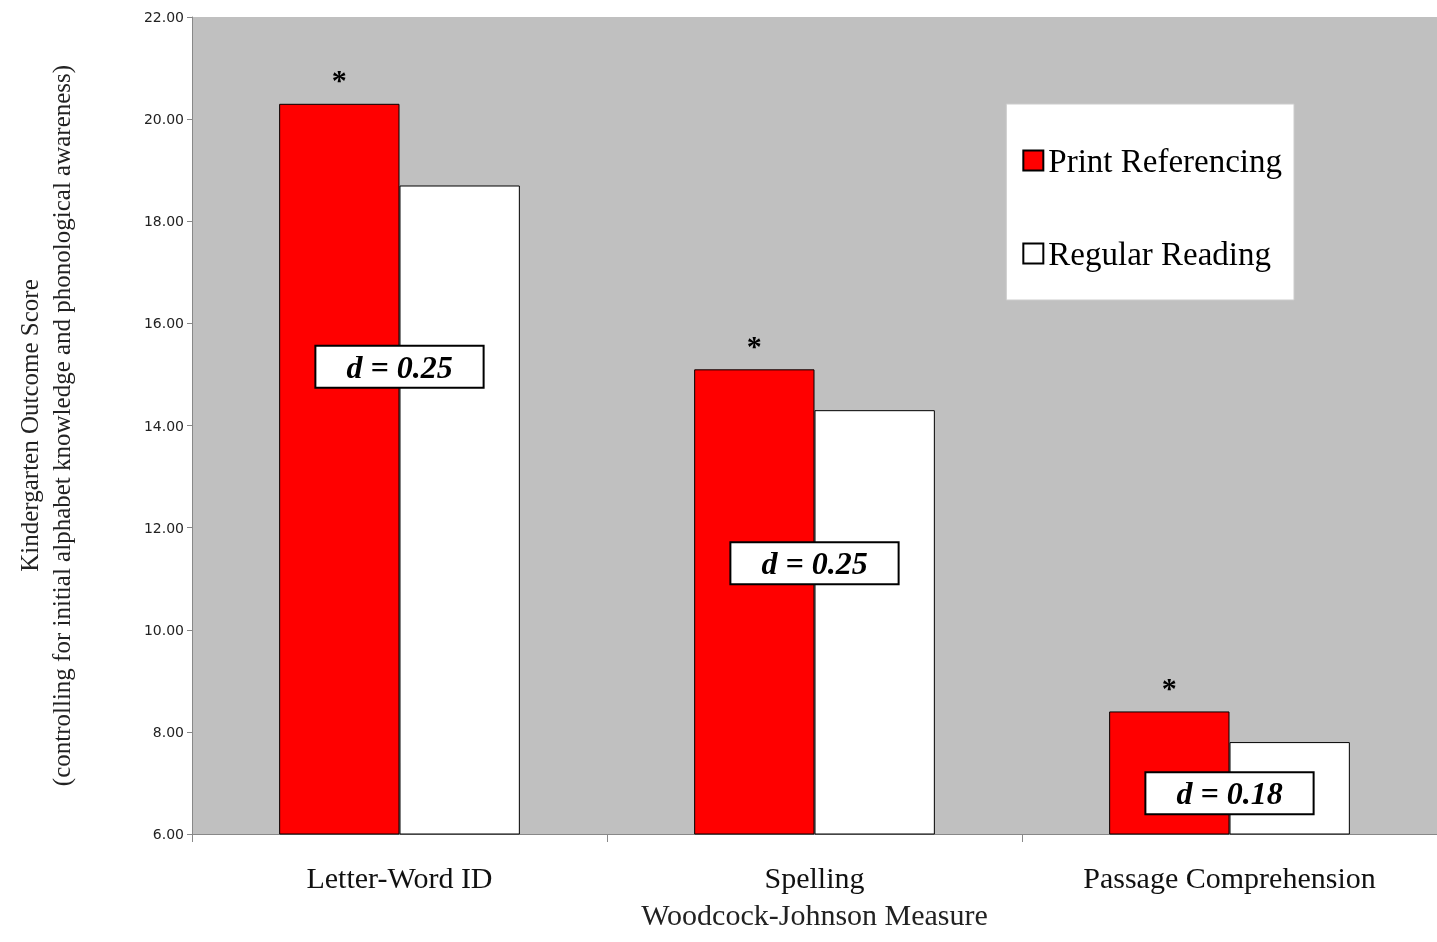 Image resolution: width=1437 pixels, height=942 pixels. I want to click on y-tick-label: 8.00, so click(168, 731).